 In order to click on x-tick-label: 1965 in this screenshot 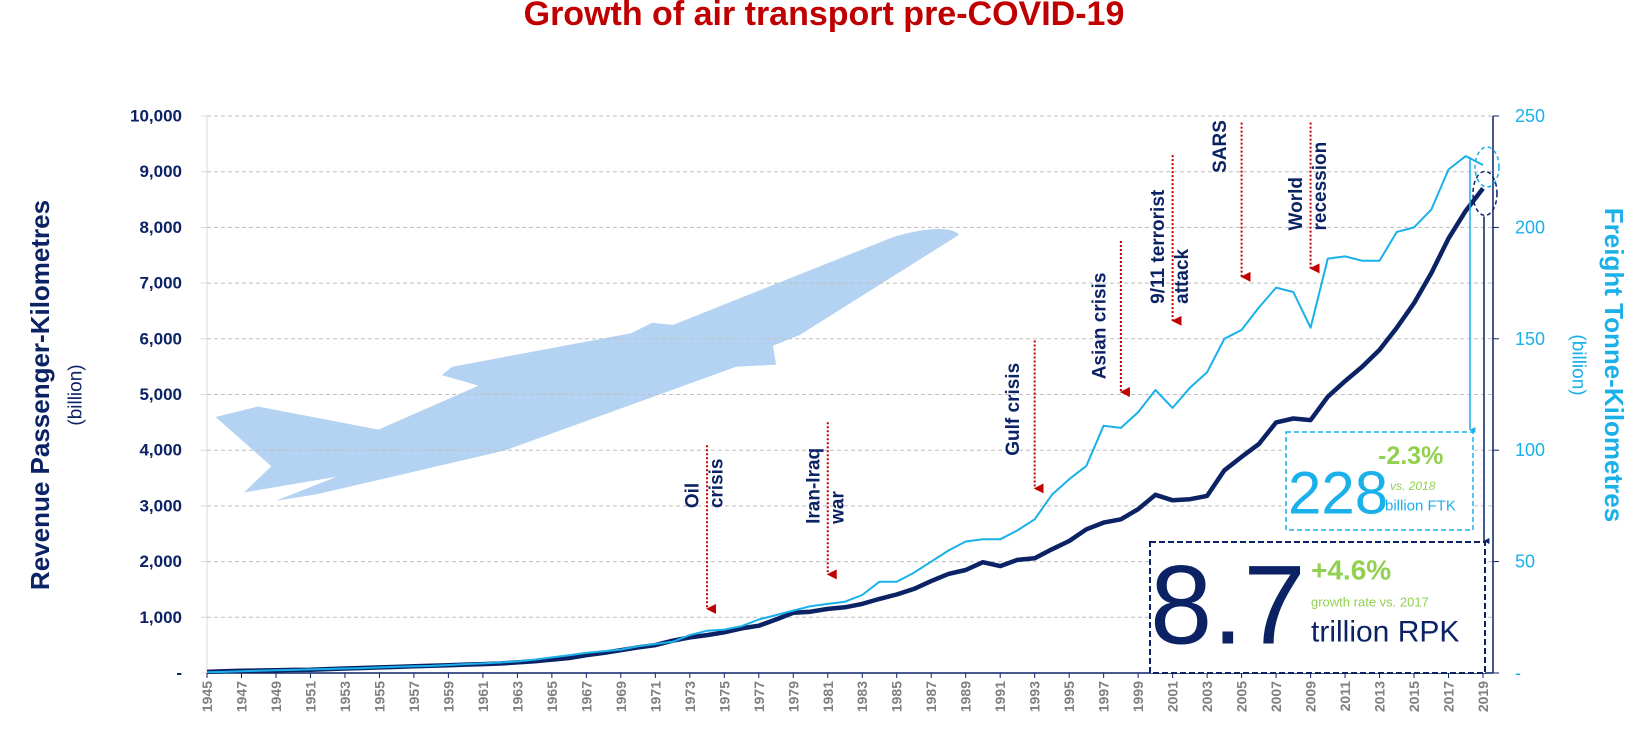, I will do `click(552, 696)`.